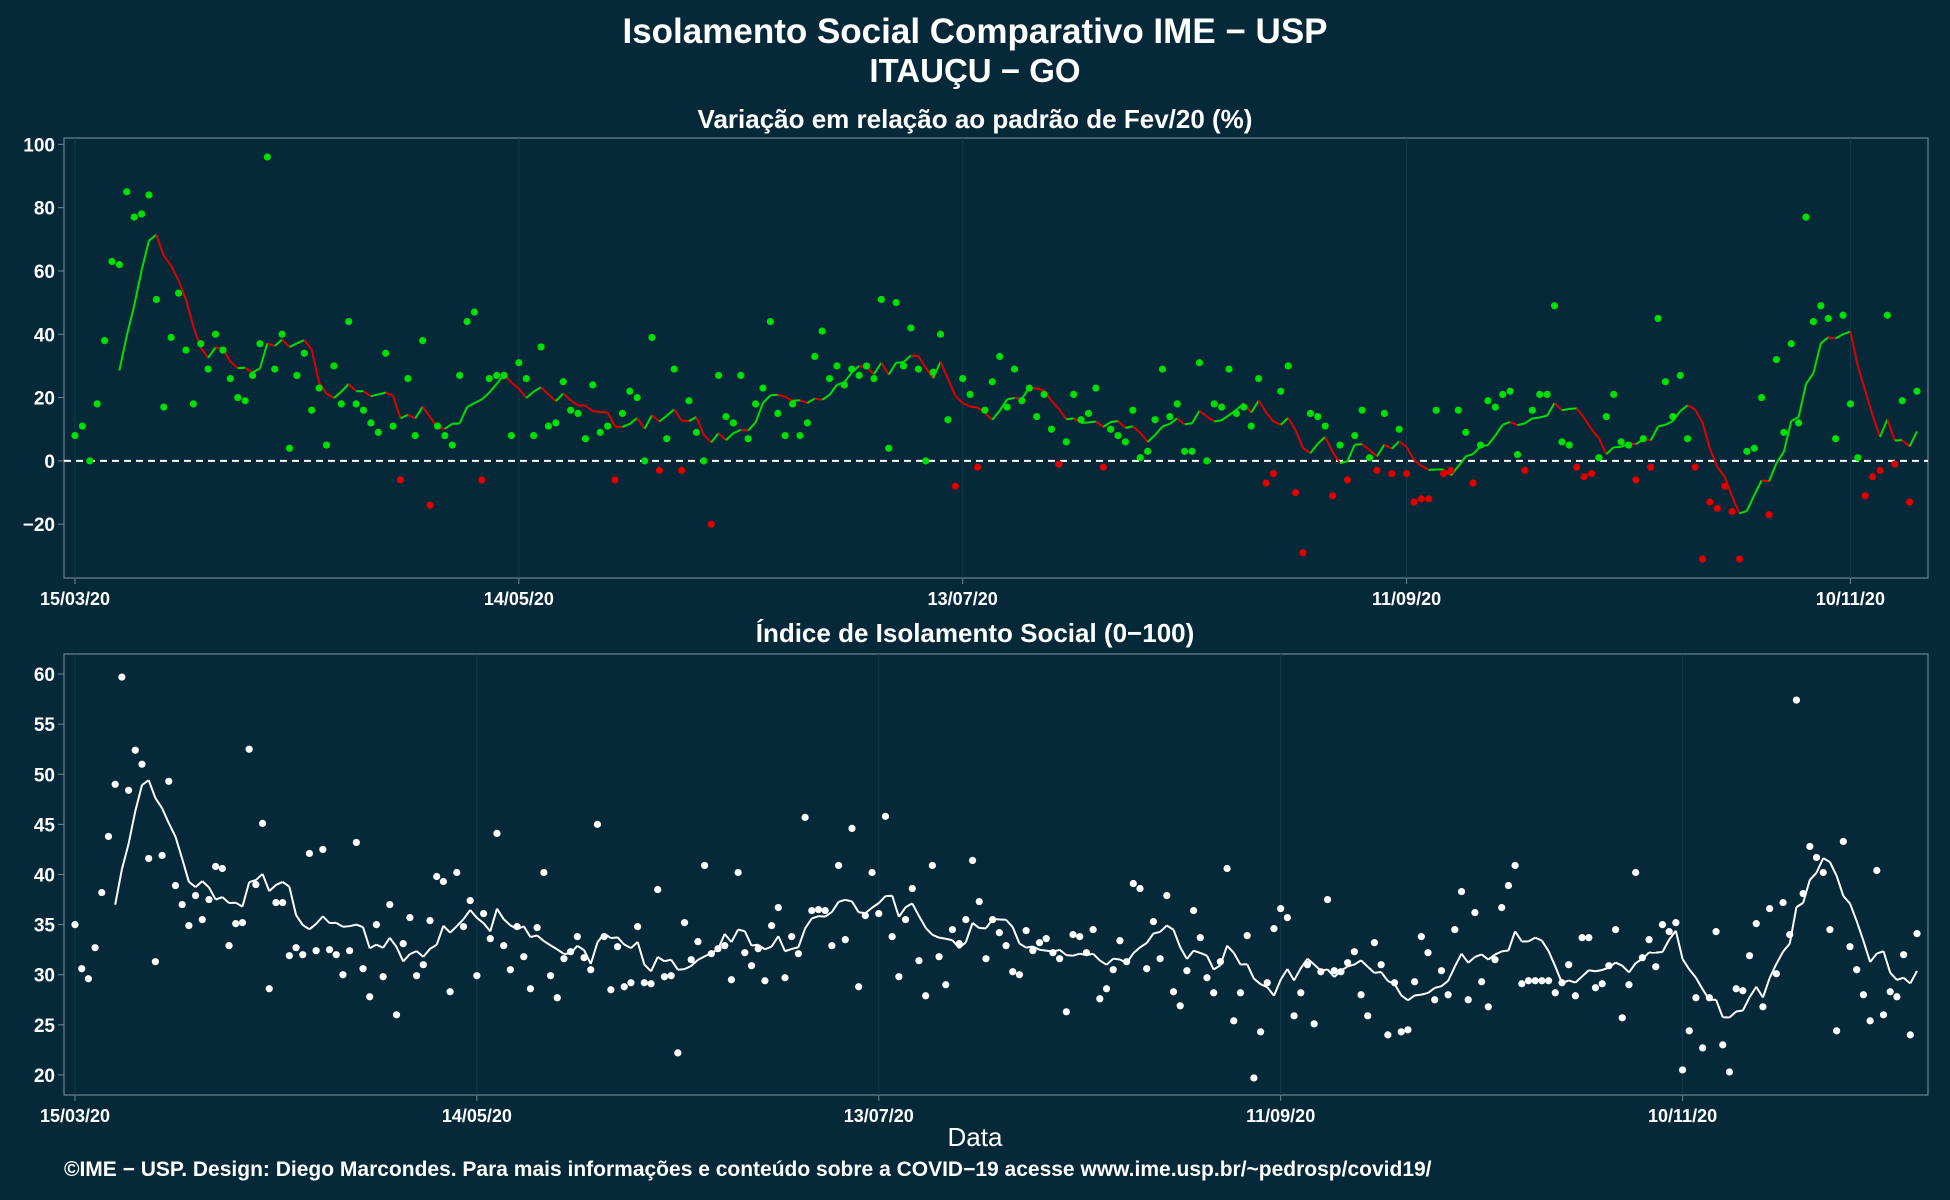 The height and width of the screenshot is (1200, 1950). What do you see at coordinates (45, 825) in the screenshot?
I see `panel2-ytick-label: 45` at bounding box center [45, 825].